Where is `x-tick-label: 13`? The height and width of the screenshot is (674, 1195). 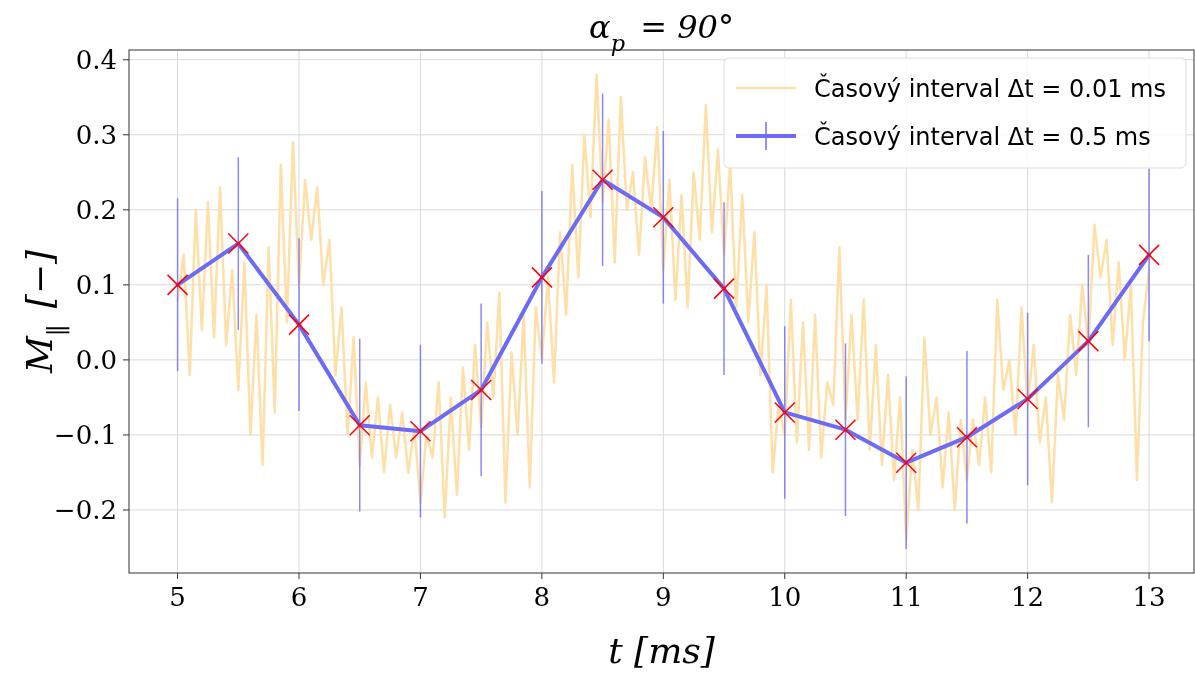 x-tick-label: 13 is located at coordinates (1149, 597).